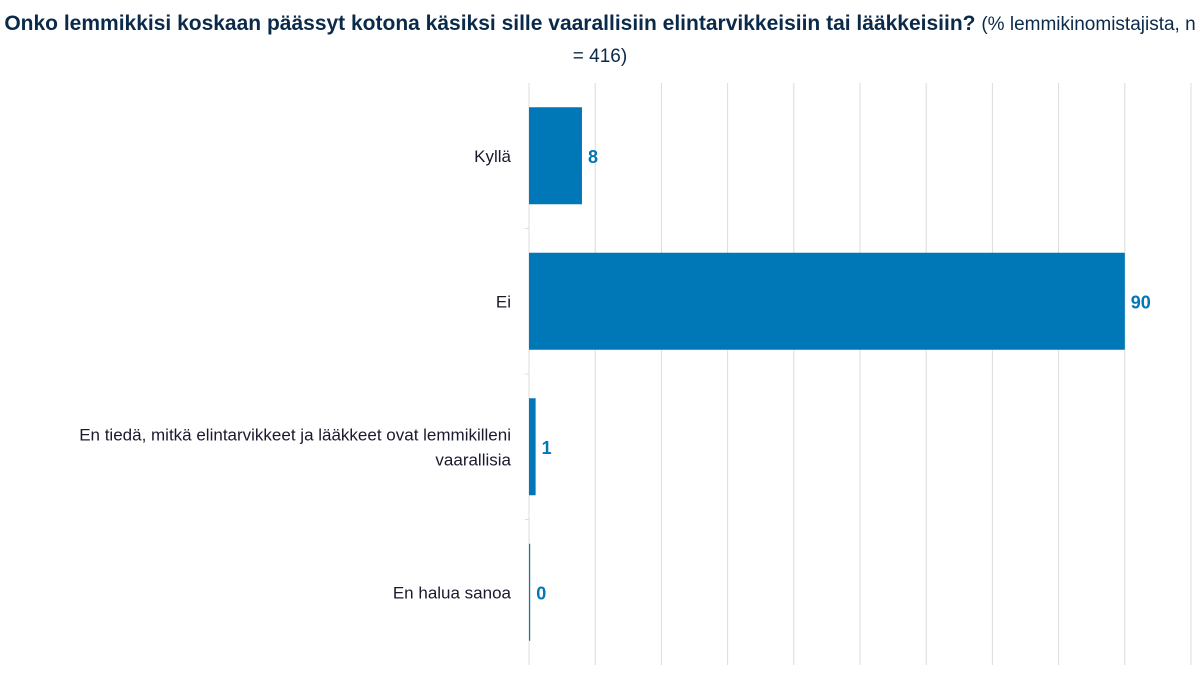 This screenshot has width=1200, height=675. I want to click on category-label: Ei, so click(503, 301).